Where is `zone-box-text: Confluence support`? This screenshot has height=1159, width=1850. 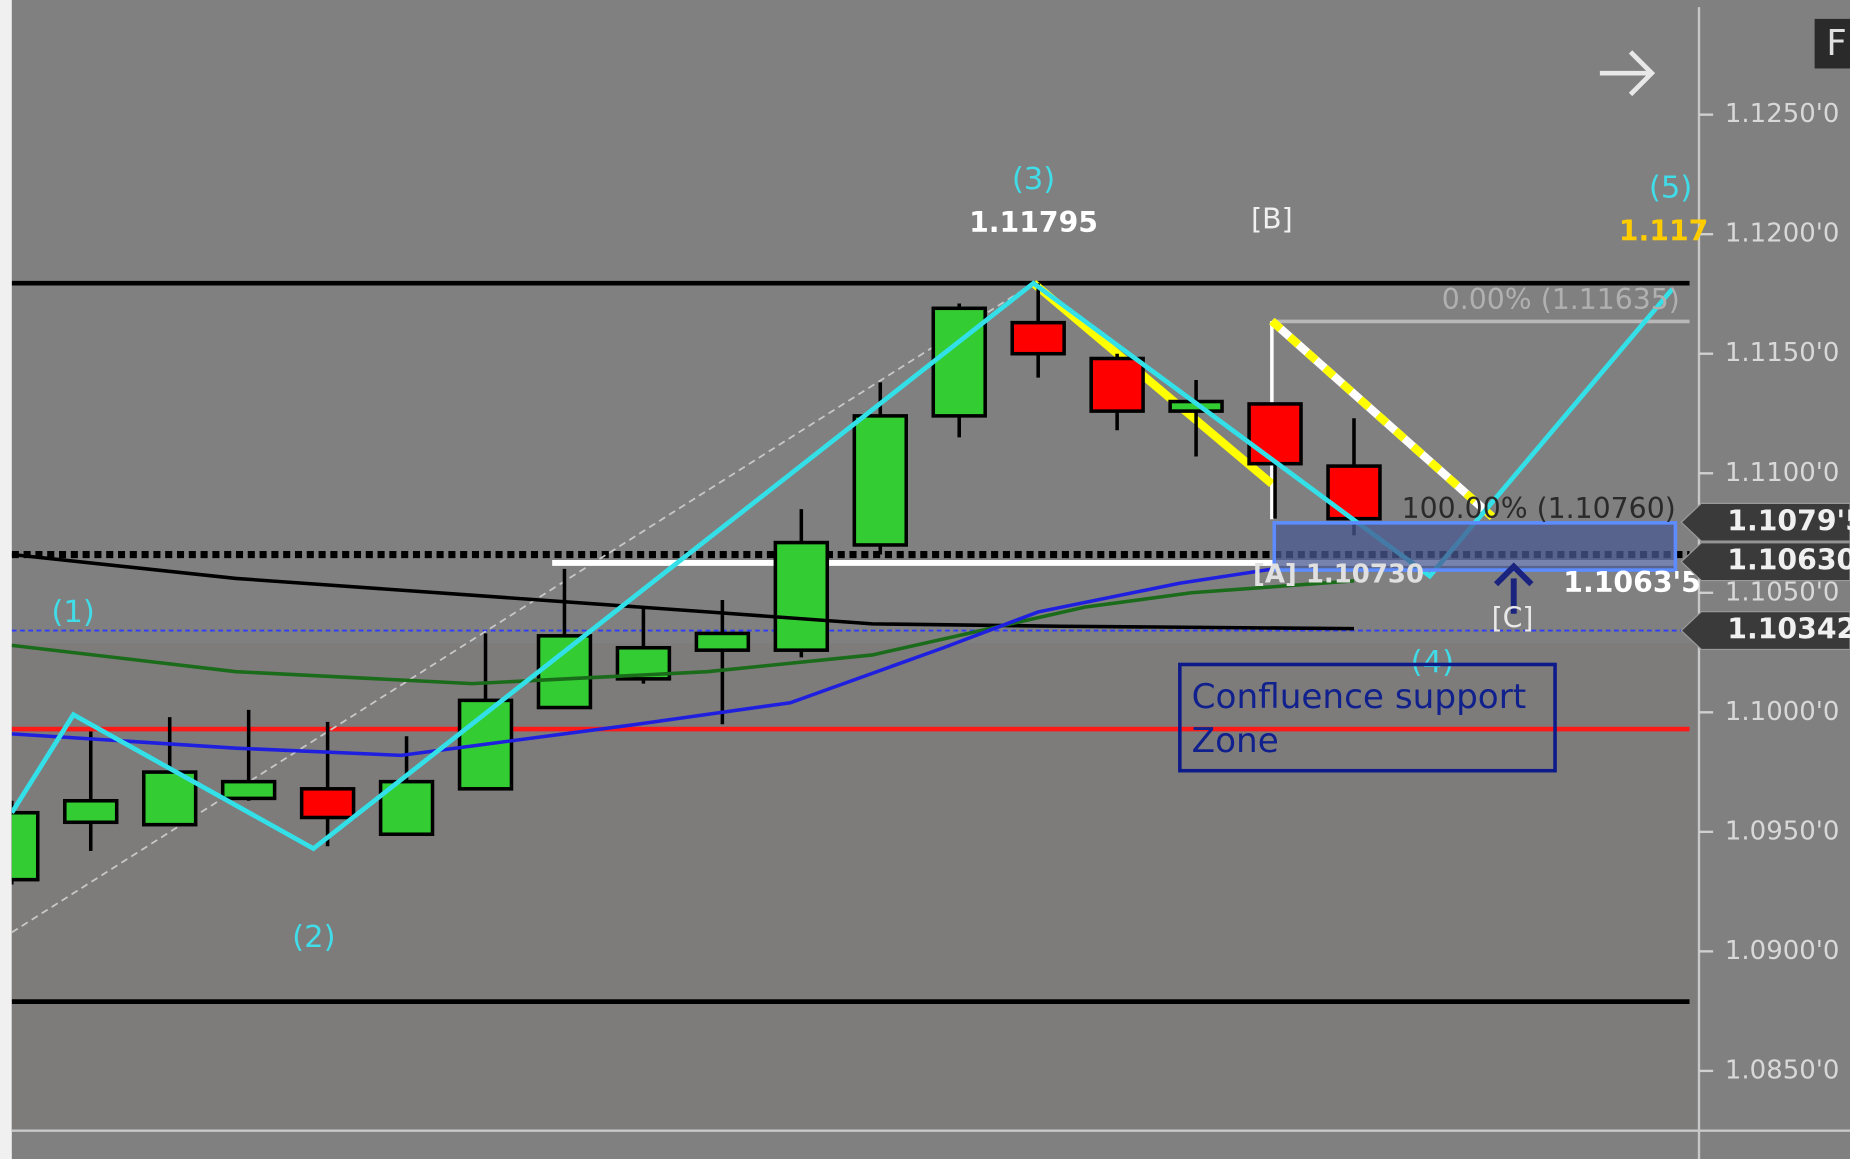
zone-box-text: Confluence support is located at coordinates (1359, 697).